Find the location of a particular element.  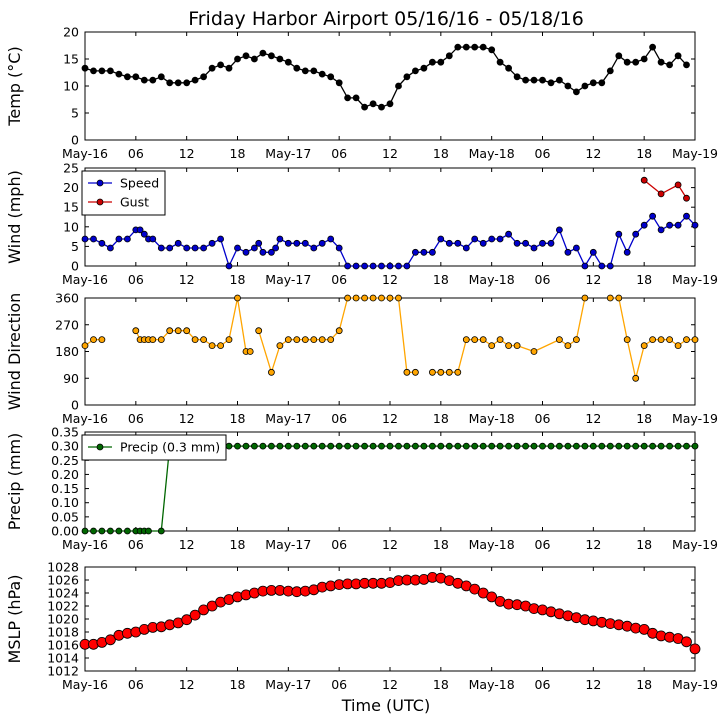

temperature-plot-frame is located at coordinates (390, 86).